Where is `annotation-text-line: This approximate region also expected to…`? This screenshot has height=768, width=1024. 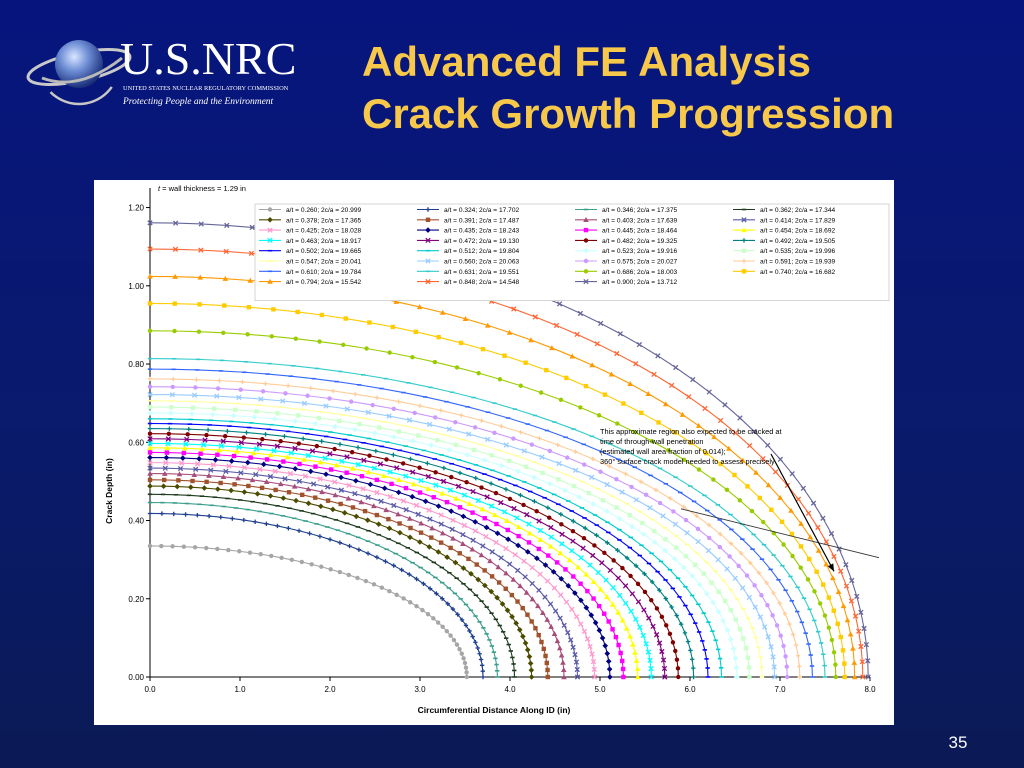
annotation-text-line: This approximate region also expected to… is located at coordinates (691, 431).